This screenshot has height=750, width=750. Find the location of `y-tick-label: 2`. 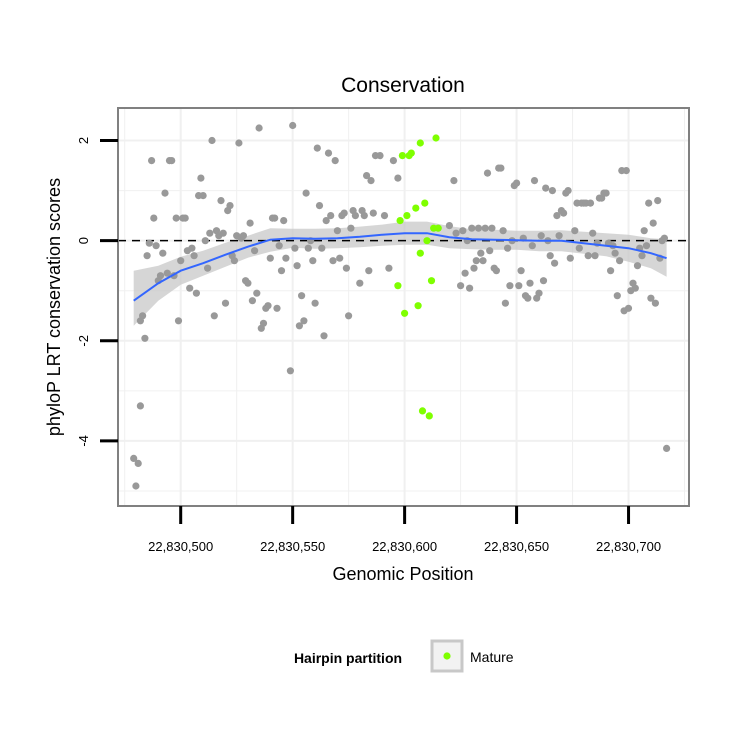

y-tick-label: 2 is located at coordinates (83, 140).